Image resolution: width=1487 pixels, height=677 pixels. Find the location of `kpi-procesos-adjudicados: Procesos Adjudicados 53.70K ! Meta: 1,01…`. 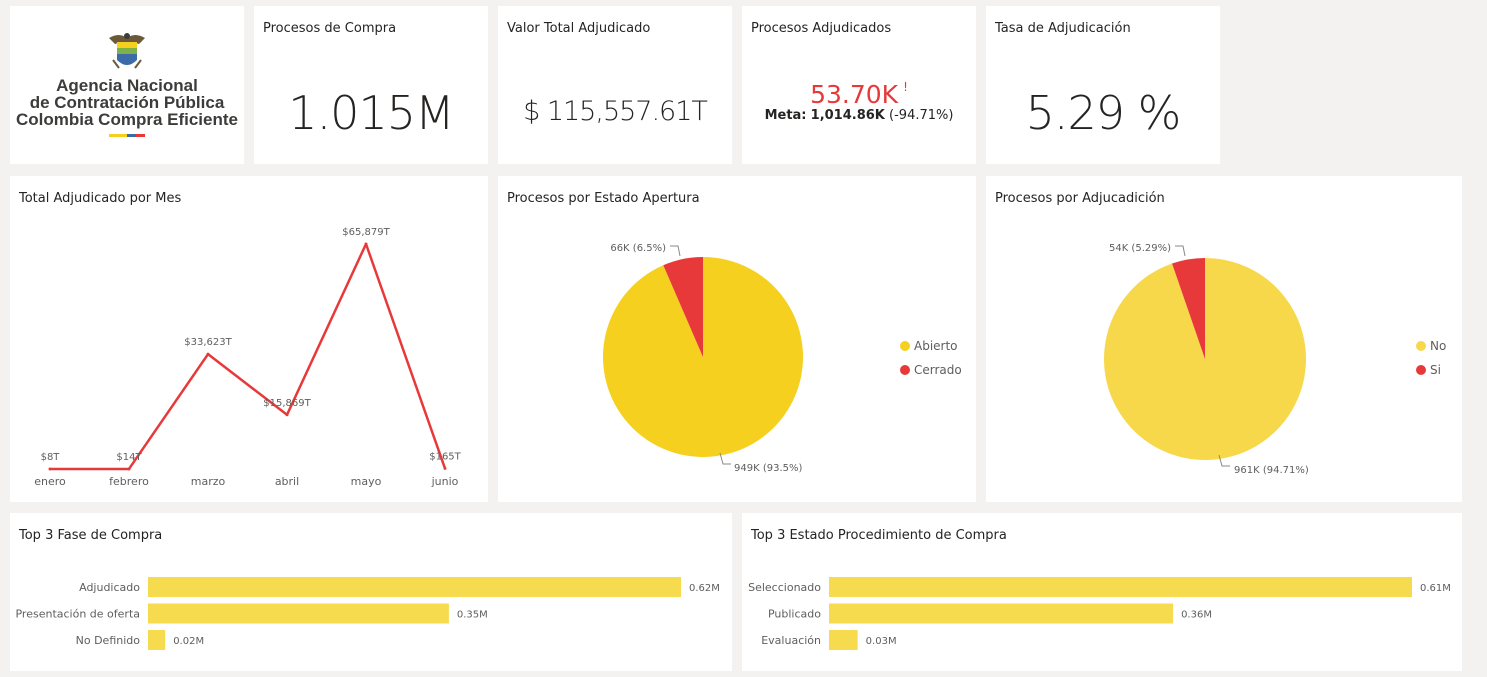

kpi-procesos-adjudicados: Procesos Adjudicados 53.70K ! Meta: 1,01… is located at coordinates (859, 85).